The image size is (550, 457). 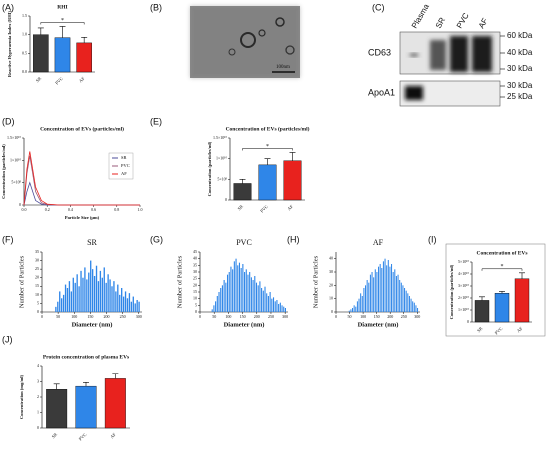 What do you see at coordinates (124, 173) in the screenshot?
I see `legend-label: AF` at bounding box center [124, 173].